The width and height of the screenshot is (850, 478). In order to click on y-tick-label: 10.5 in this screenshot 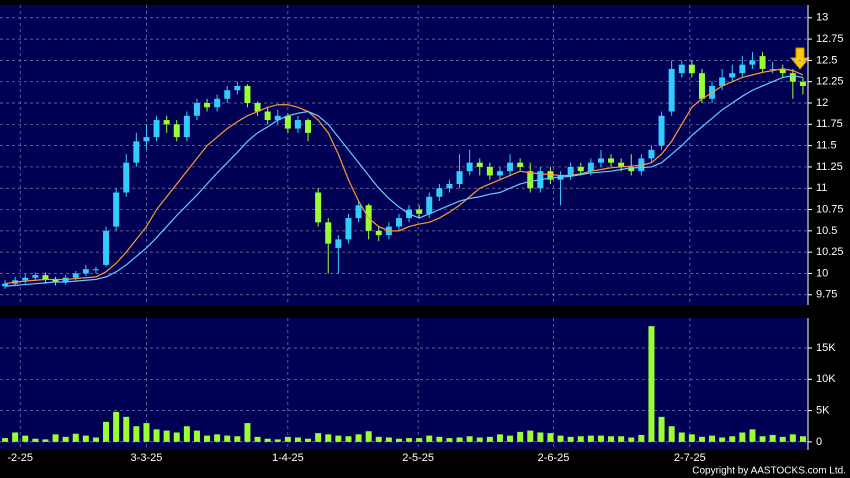, I will do `click(826, 231)`.